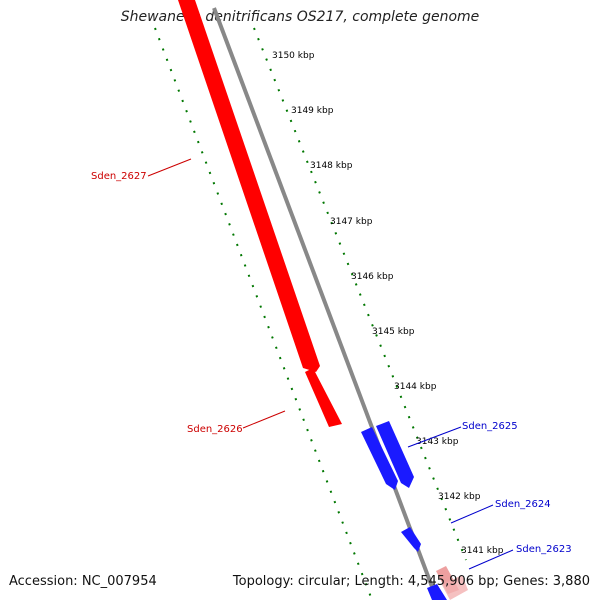 The height and width of the screenshot is (600, 600). Describe the element at coordinates (293, 56) in the screenshot. I see `kbp-tick-label: 3150 kbp` at that location.